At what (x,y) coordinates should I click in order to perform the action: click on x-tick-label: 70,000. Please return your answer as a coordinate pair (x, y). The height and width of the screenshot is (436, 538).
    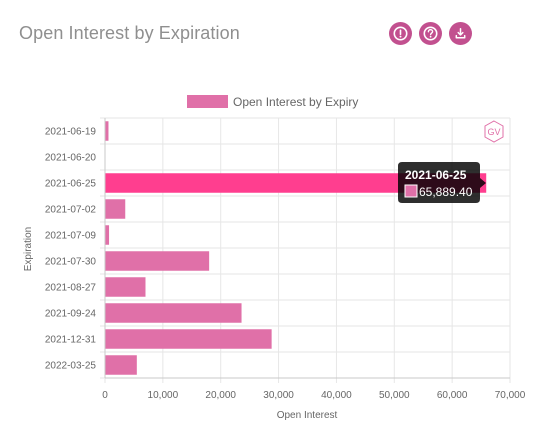
    Looking at the image, I should click on (510, 395).